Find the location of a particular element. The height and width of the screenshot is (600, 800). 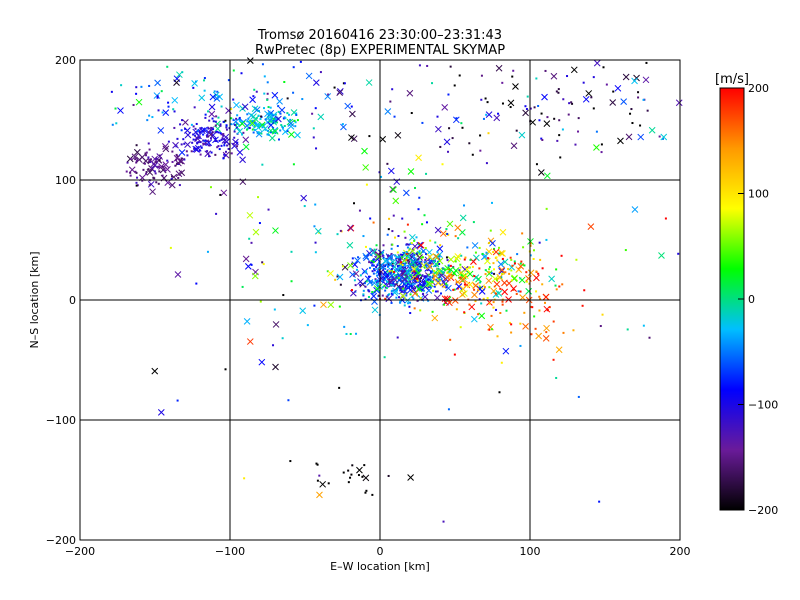

y-tick-label: 200 is located at coordinates (65, 60).